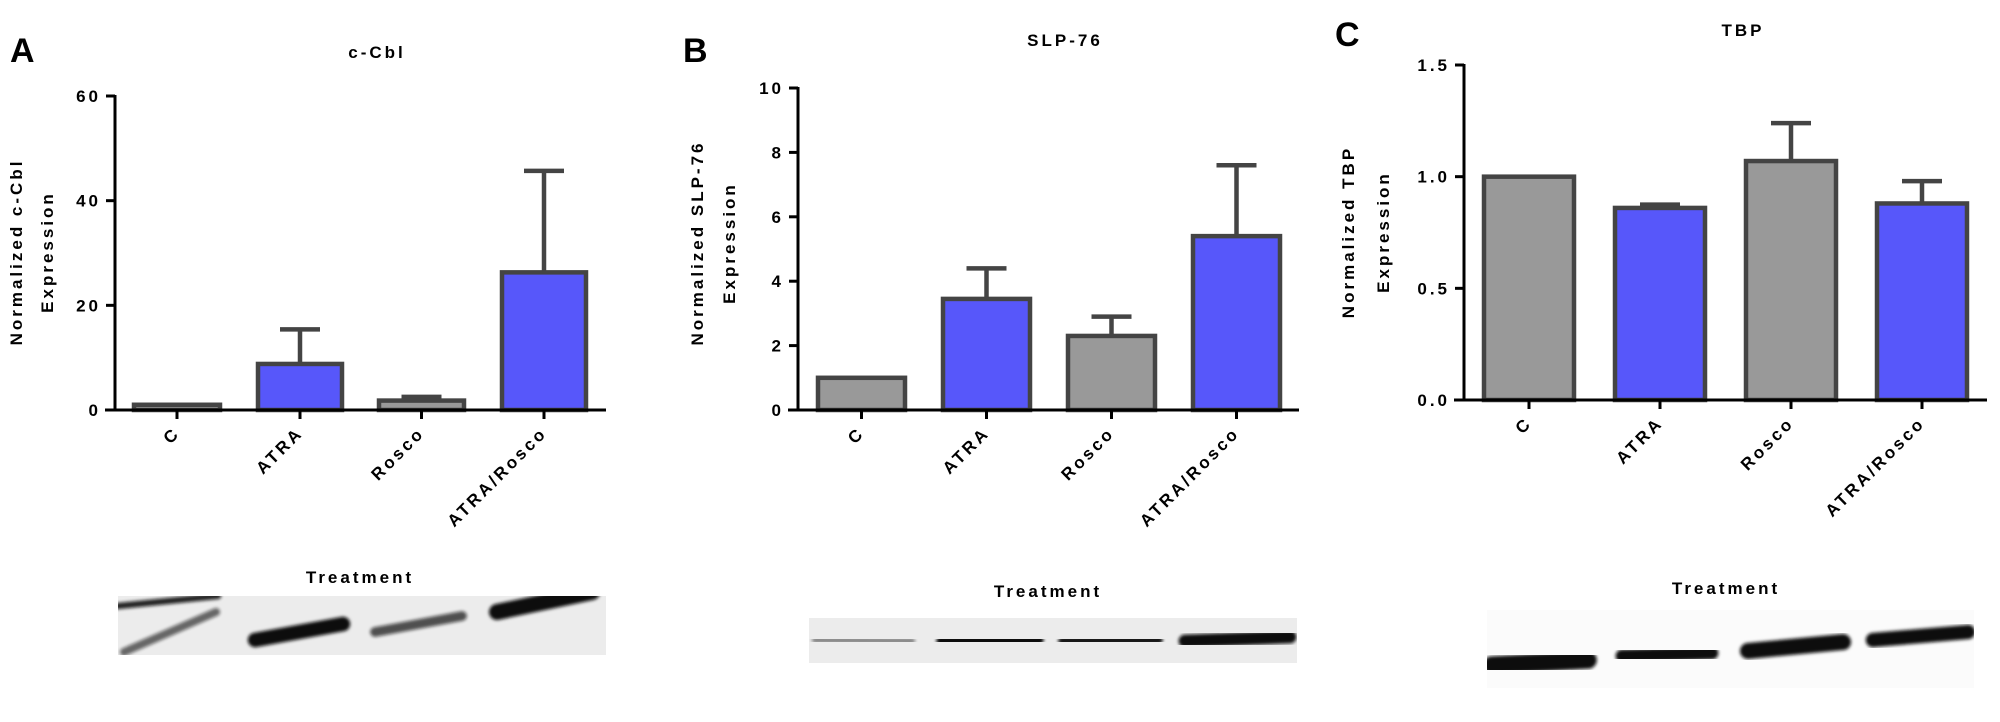 This screenshot has height=722, width=2000. What do you see at coordinates (695, 51) in the screenshot?
I see `panel-letter: B` at bounding box center [695, 51].